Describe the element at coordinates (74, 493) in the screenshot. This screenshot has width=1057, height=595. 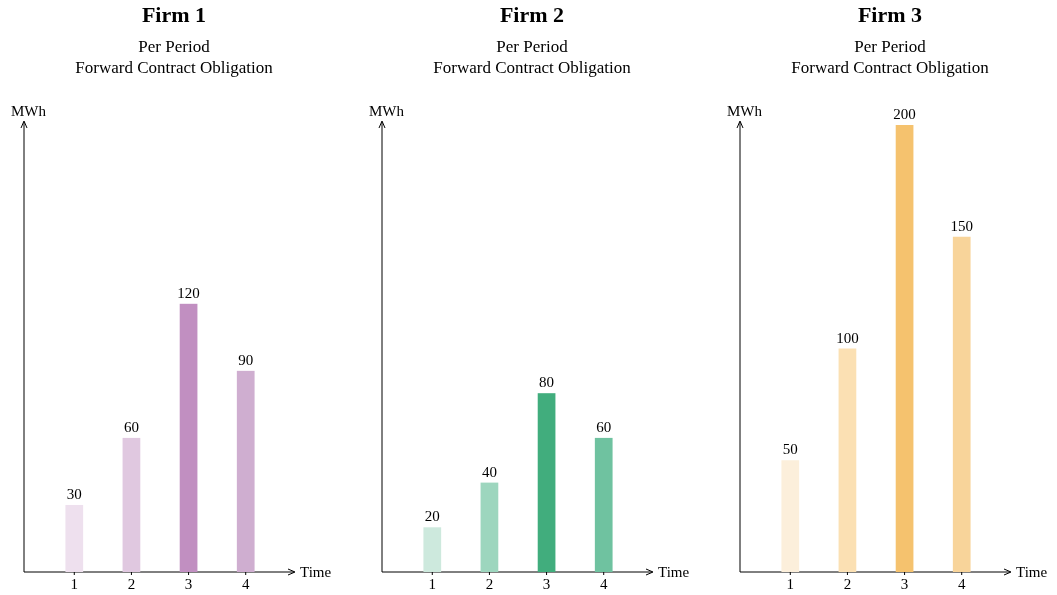
I see `data-label: 30` at that location.